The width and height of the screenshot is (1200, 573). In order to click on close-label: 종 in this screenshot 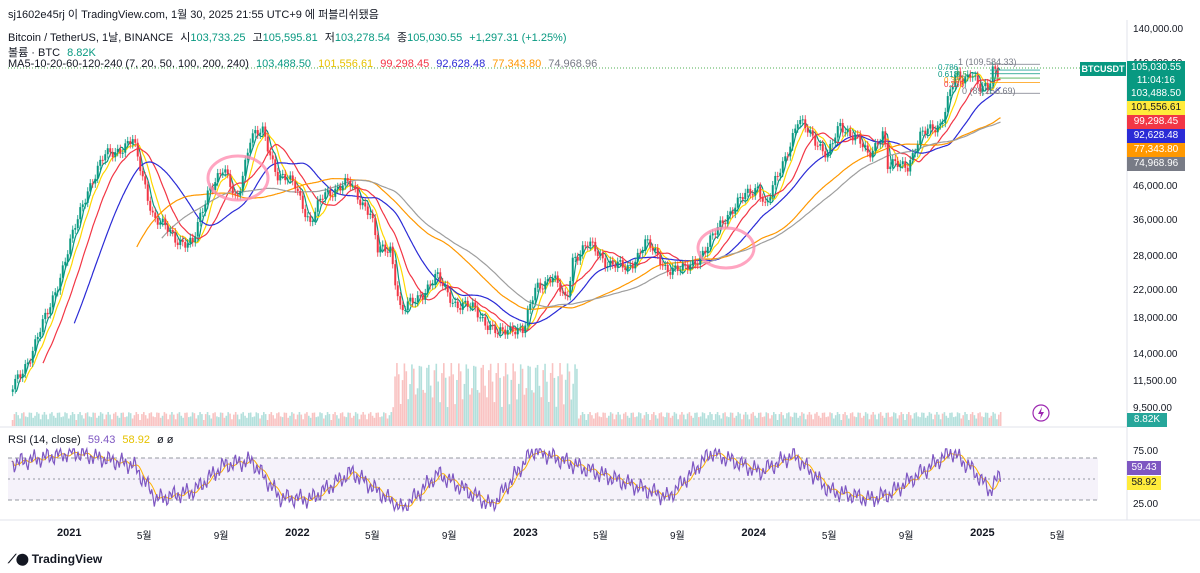, I will do `click(402, 38)`.